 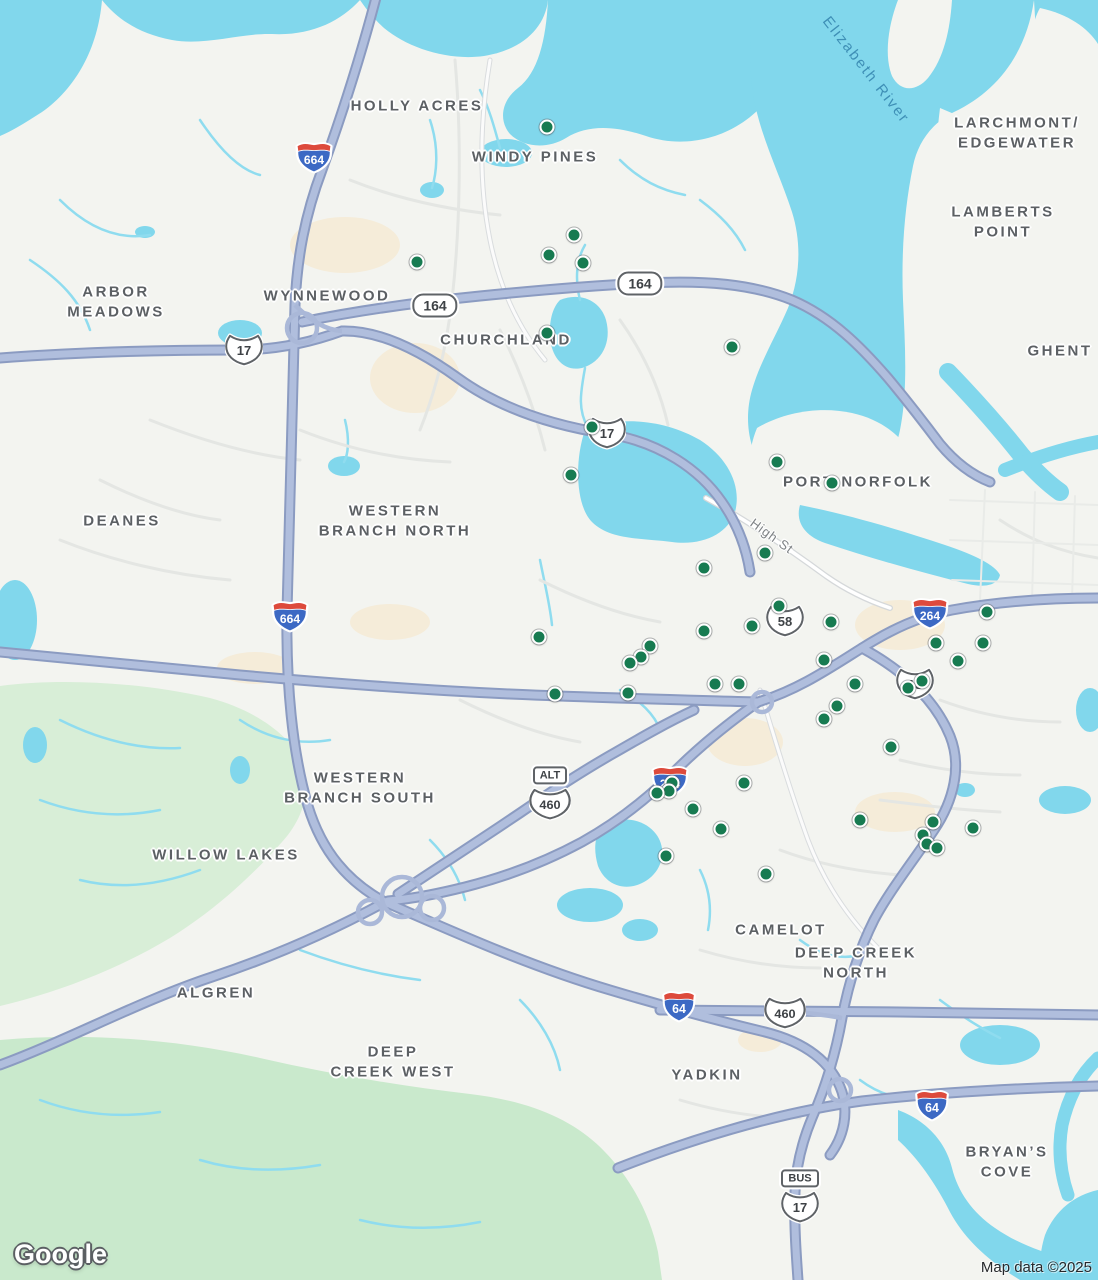 I want to click on route-shield-17: 17, so click(x=244, y=349).